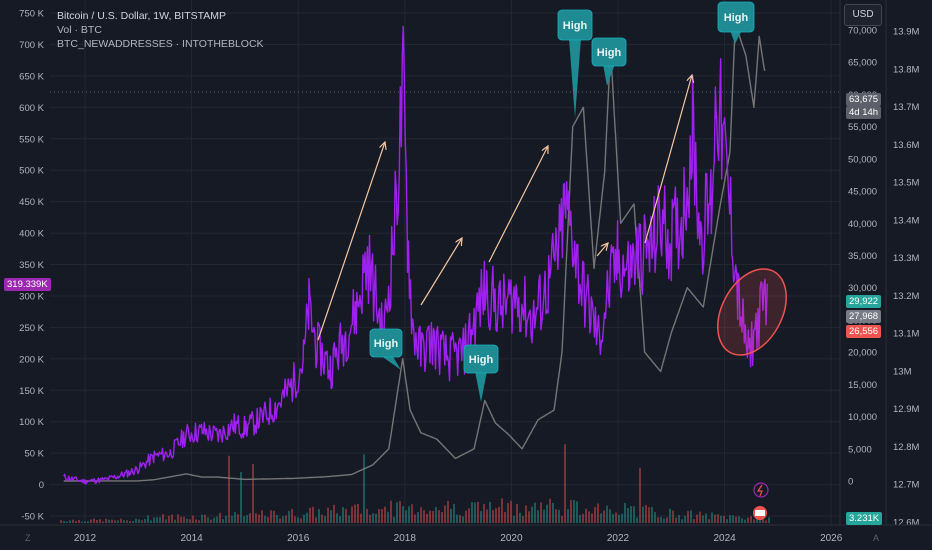  What do you see at coordinates (31, 76) in the screenshot?
I see `left-tick-label: 650 K` at bounding box center [31, 76].